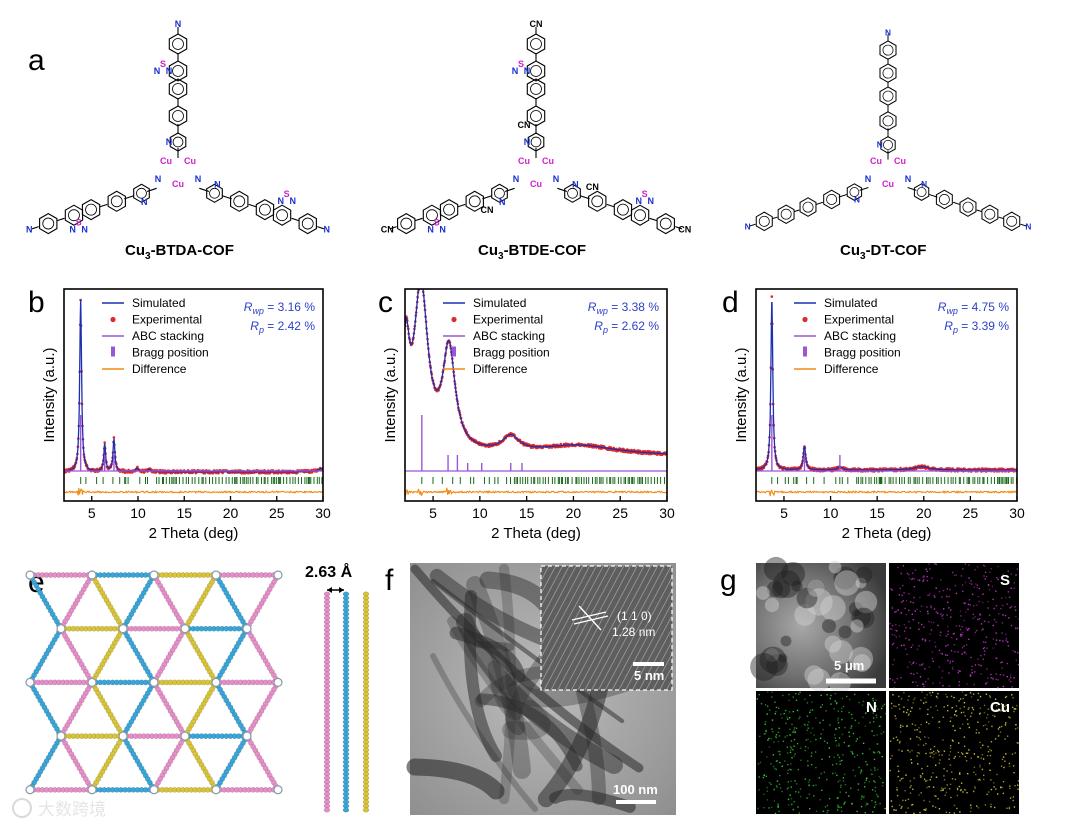  I want to click on cof-name-btda-sub: 3, so click(148, 256).